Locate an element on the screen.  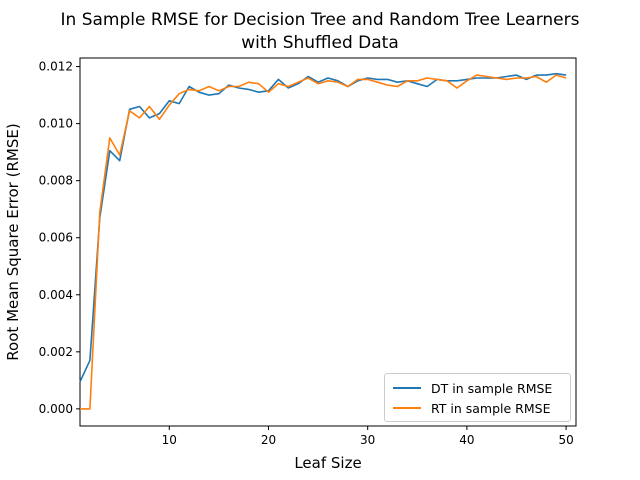
x-tick-label: 50 is located at coordinates (565, 440).